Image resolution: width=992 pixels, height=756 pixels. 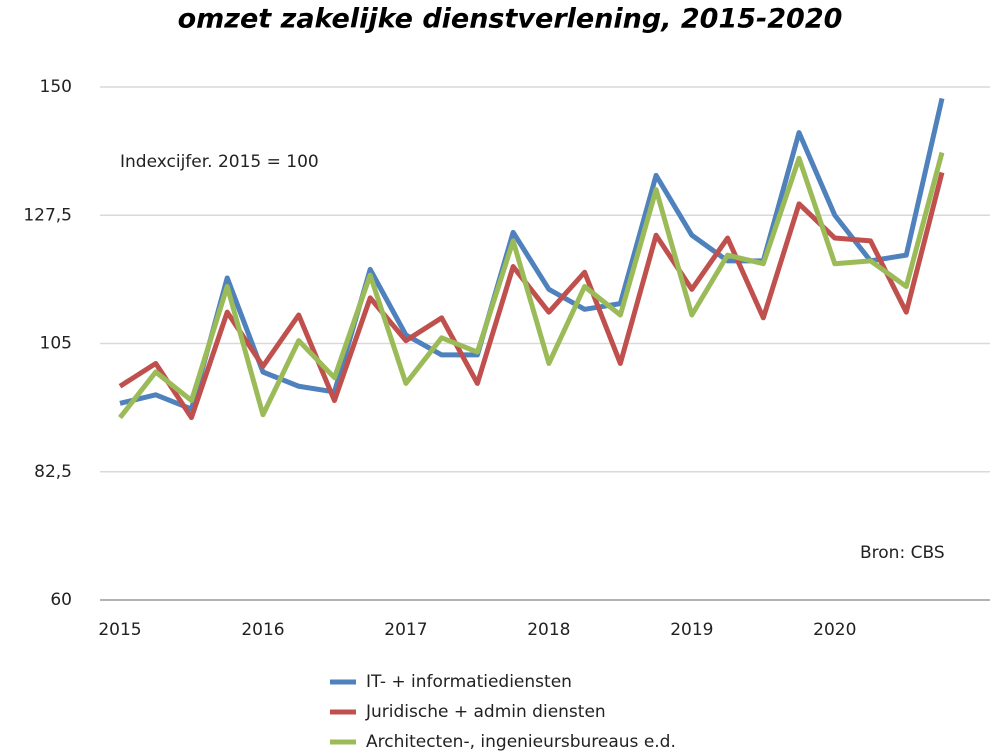 I want to click on annotation: Bron: CBS, so click(x=902, y=553).